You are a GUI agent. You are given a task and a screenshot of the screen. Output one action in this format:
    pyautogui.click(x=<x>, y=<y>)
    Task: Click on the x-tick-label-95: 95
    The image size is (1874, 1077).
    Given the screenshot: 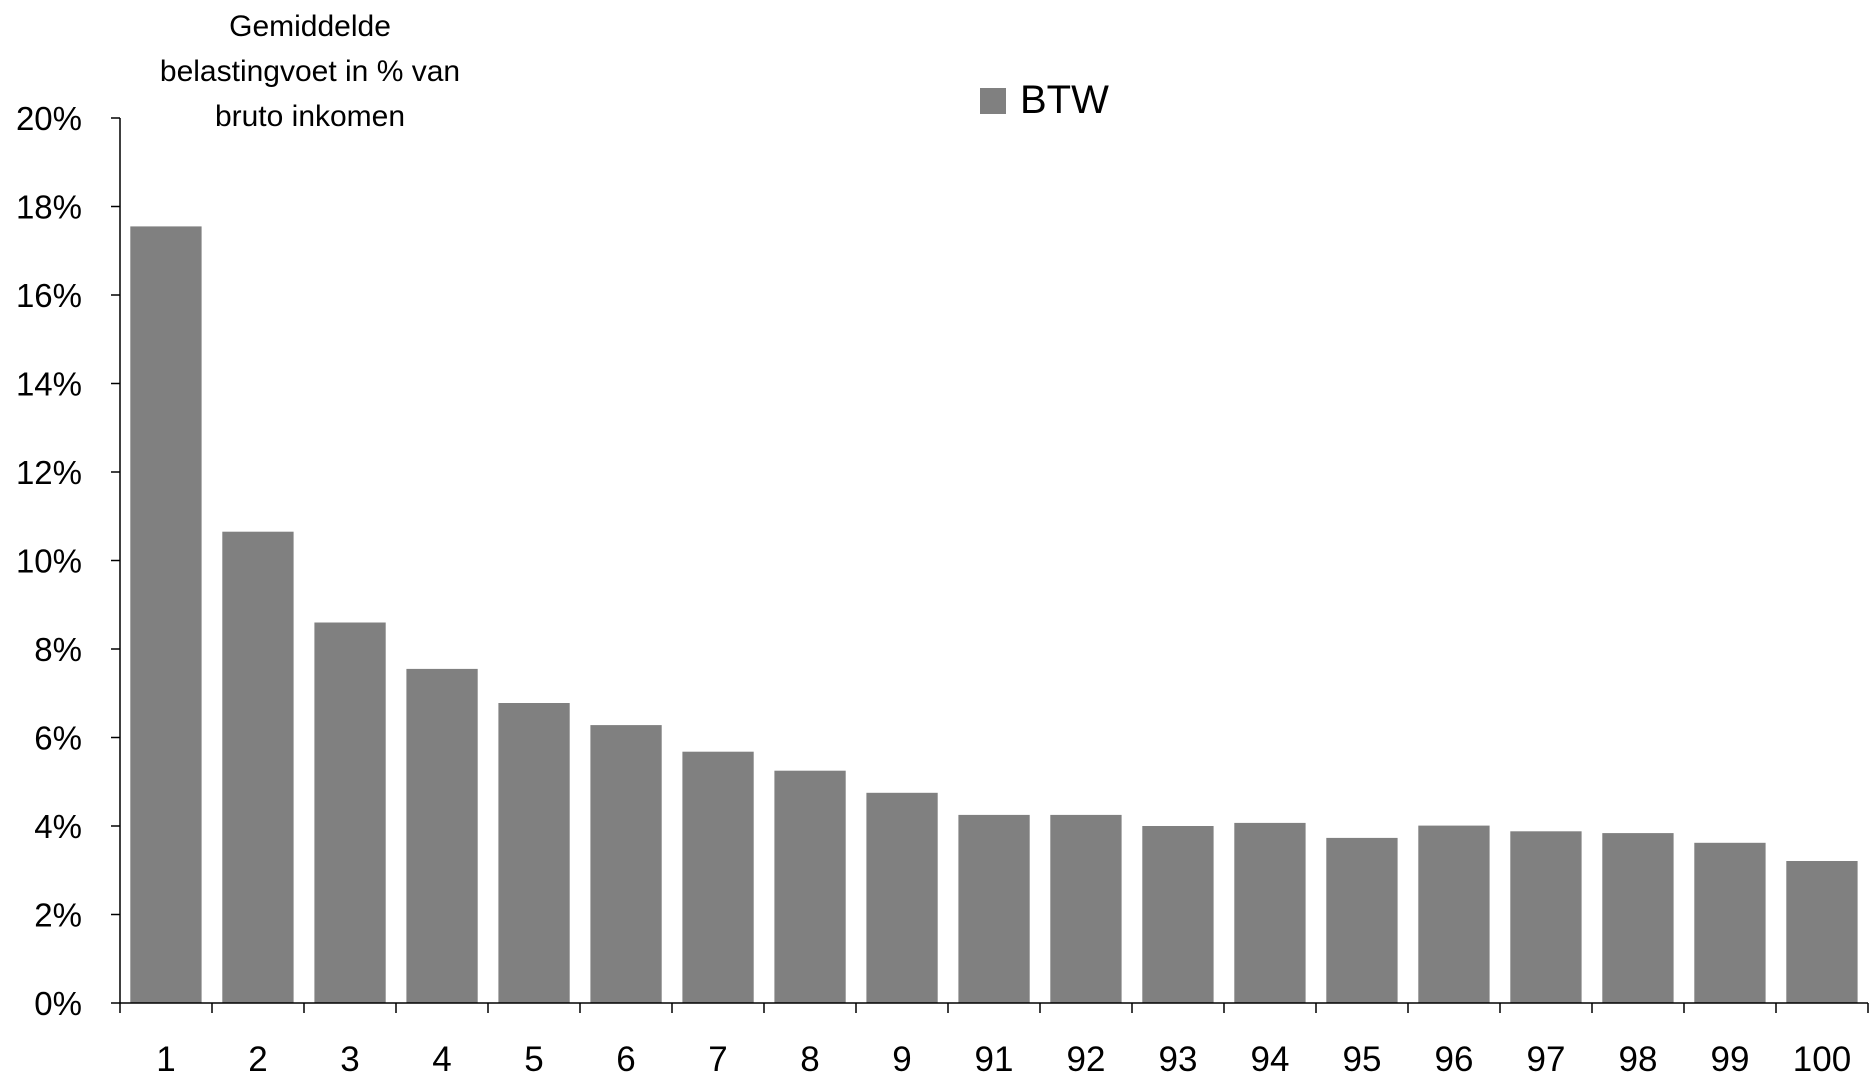 What is the action you would take?
    pyautogui.click(x=1362, y=1058)
    